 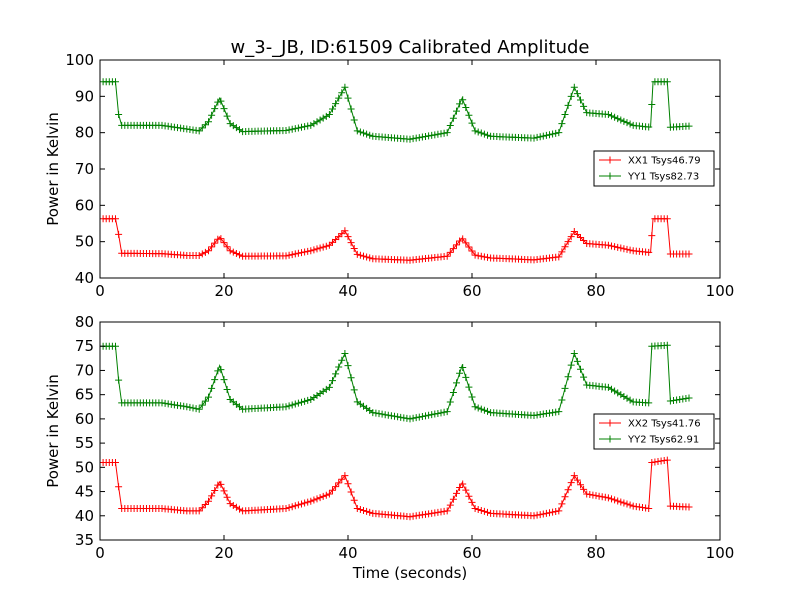 I want to click on legend-box, so click(x=654, y=431).